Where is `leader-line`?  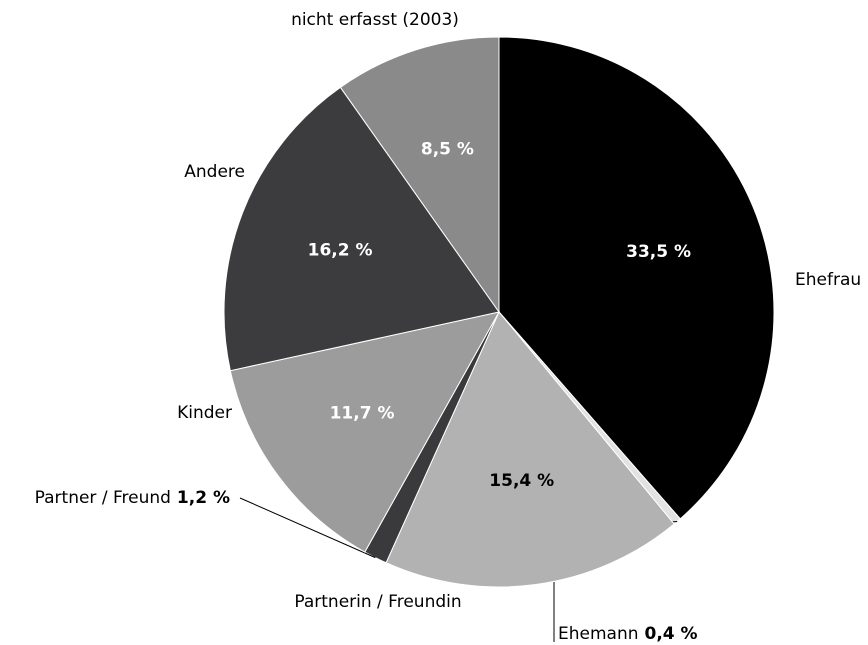
leader-line is located at coordinates (307, 528).